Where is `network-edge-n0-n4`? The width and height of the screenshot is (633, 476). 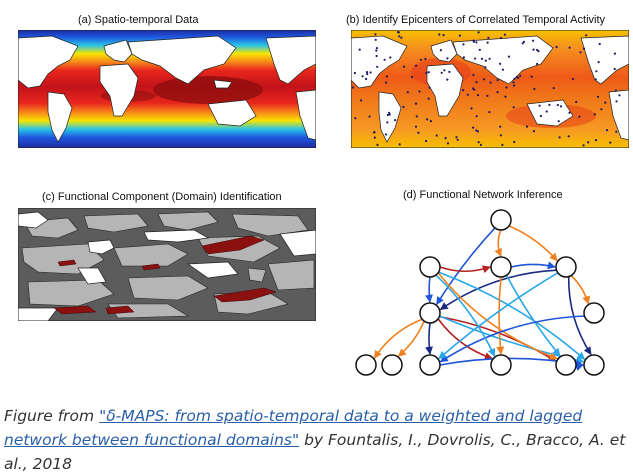 network-edge-n0-n4 is located at coordinates (466, 266).